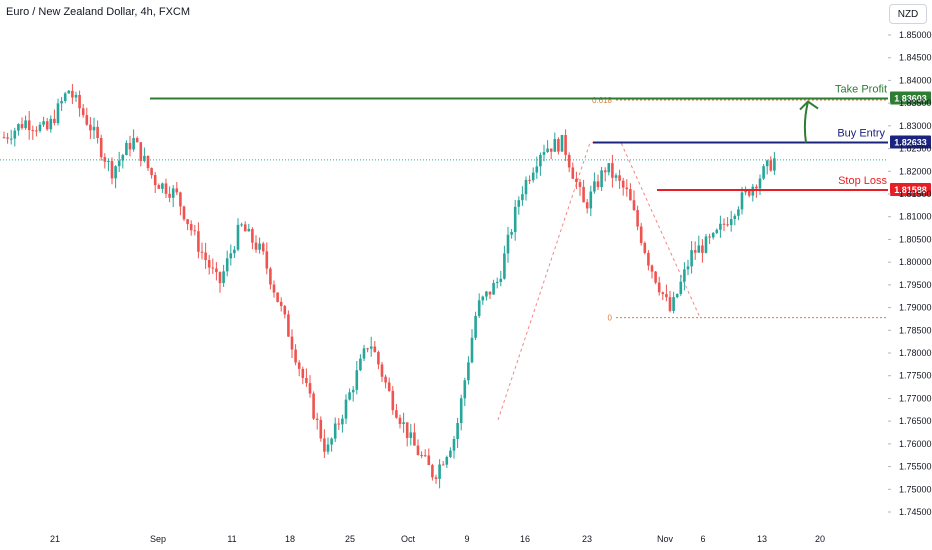 The width and height of the screenshot is (932, 550). What do you see at coordinates (915, 330) in the screenshot?
I see `price-tick-label: 1.78500` at bounding box center [915, 330].